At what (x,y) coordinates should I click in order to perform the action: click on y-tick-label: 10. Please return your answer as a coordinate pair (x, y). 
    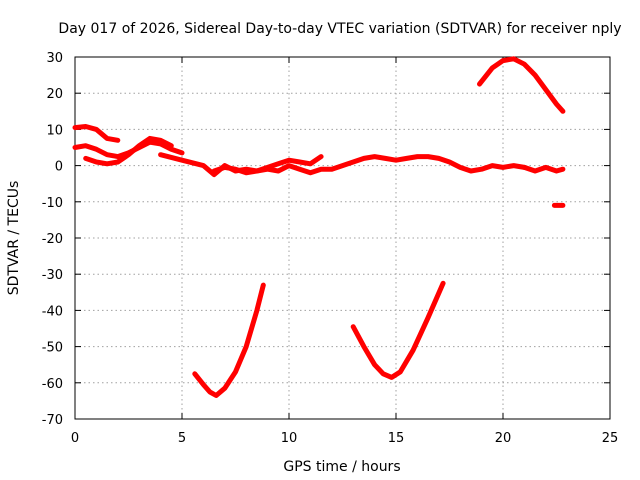
    Looking at the image, I should click on (54, 130).